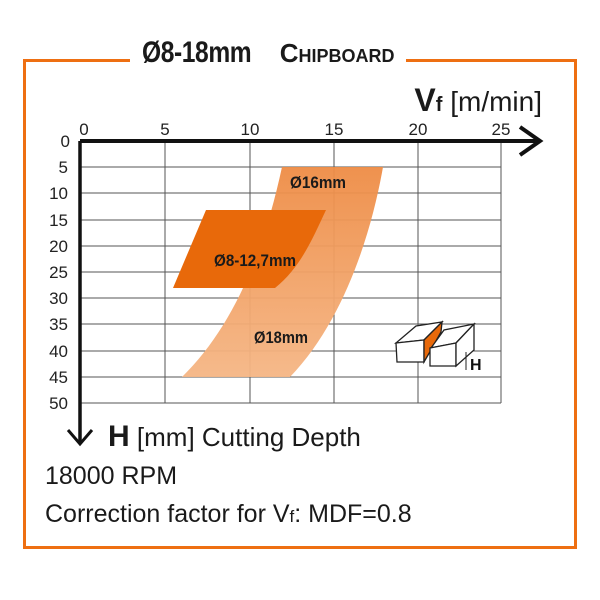 The width and height of the screenshot is (600, 600). I want to click on chart-title: Ø8-18mm Chipboard, so click(268, 53).